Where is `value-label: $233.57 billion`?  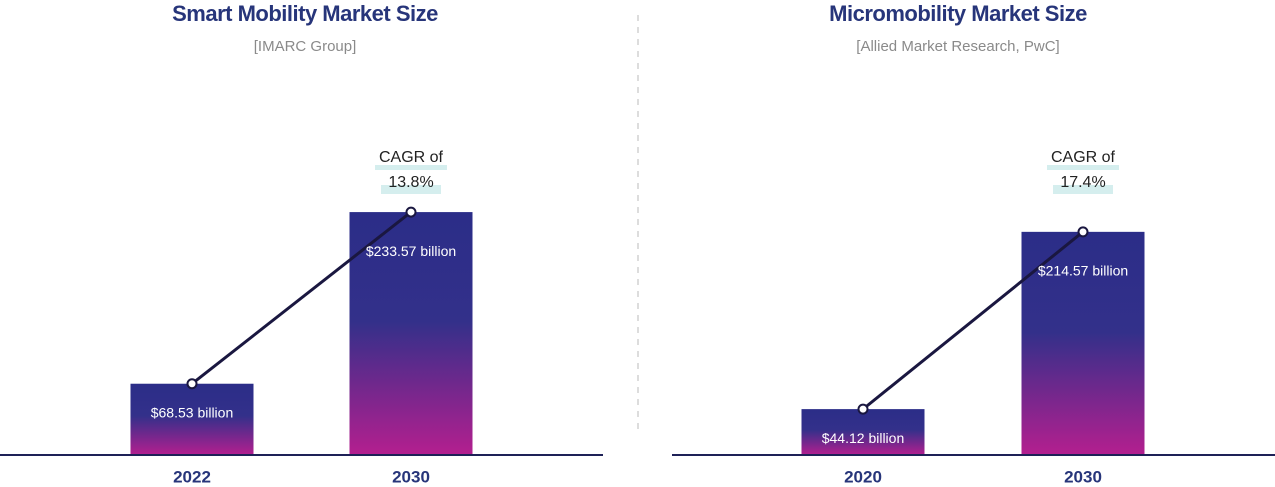
value-label: $233.57 billion is located at coordinates (411, 251).